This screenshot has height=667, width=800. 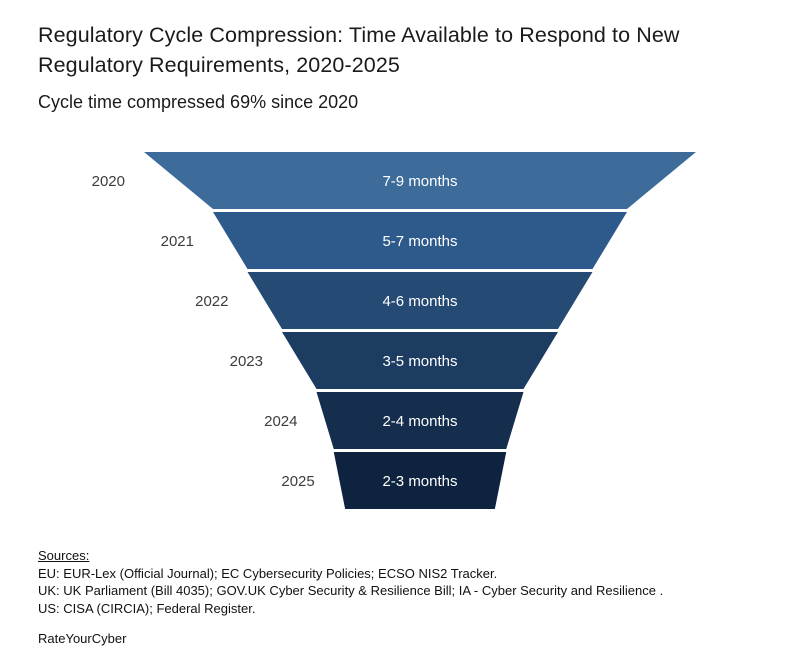 I want to click on year-label-2025: 2025, so click(x=297, y=481).